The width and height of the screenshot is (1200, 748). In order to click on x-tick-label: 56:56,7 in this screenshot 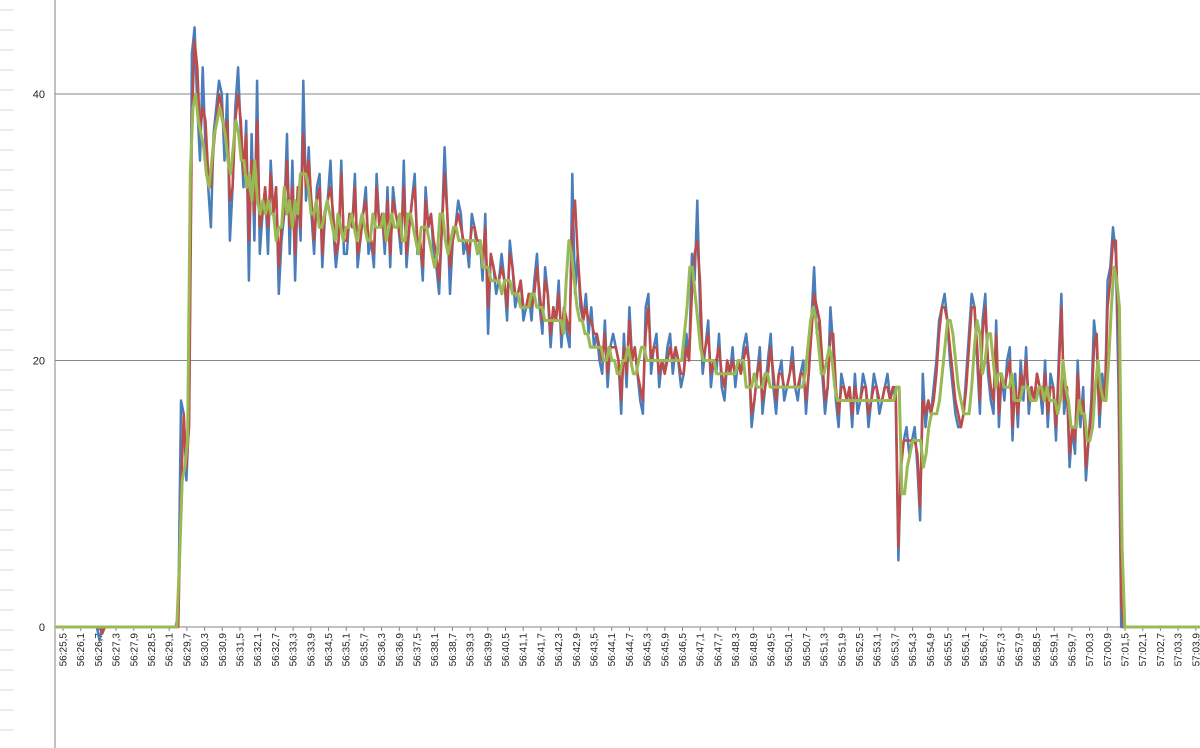, I will do `click(984, 650)`.